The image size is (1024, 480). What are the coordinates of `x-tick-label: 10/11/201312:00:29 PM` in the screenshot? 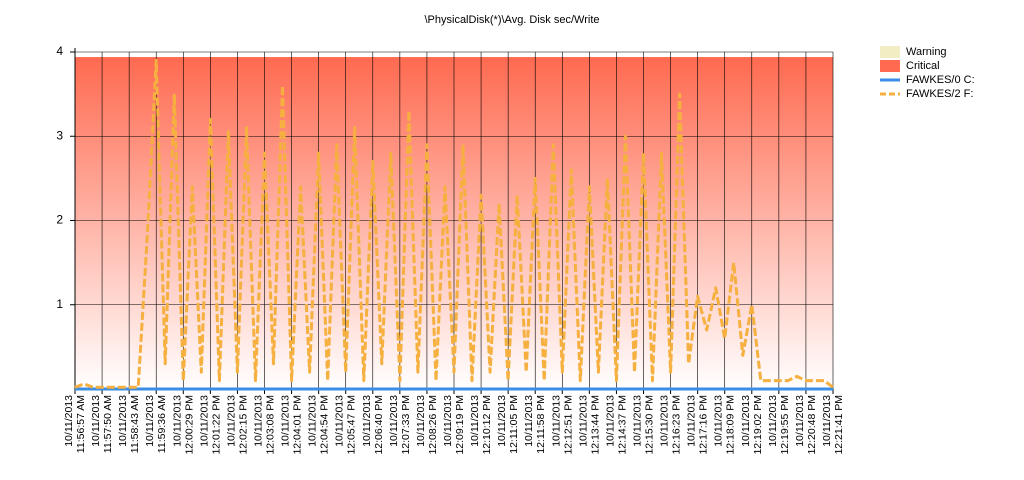 It's located at (183, 425).